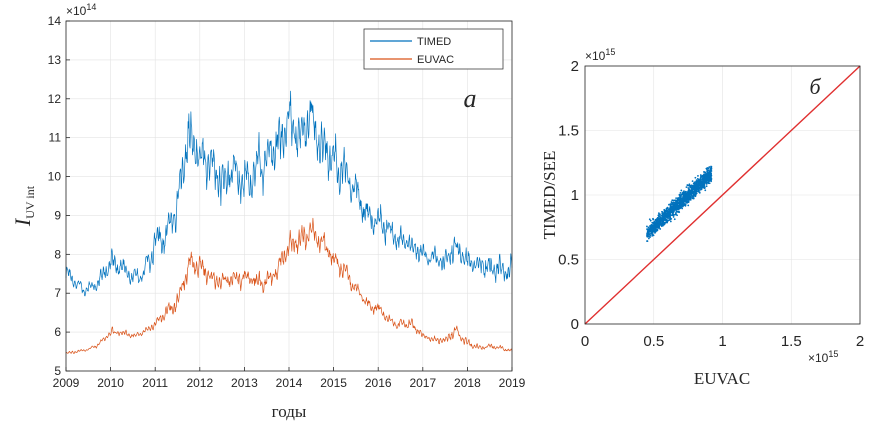 This screenshot has width=873, height=423. What do you see at coordinates (244, 383) in the screenshot?
I see `left-x-tick-label: 2013` at bounding box center [244, 383].